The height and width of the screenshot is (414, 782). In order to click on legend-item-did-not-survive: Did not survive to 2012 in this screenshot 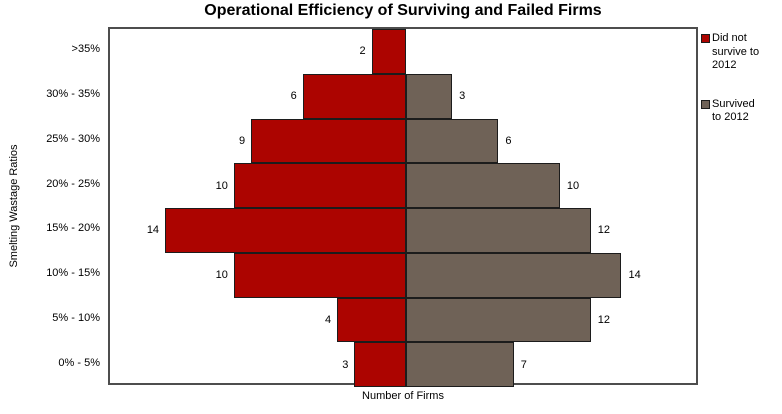, I will do `click(741, 52)`.